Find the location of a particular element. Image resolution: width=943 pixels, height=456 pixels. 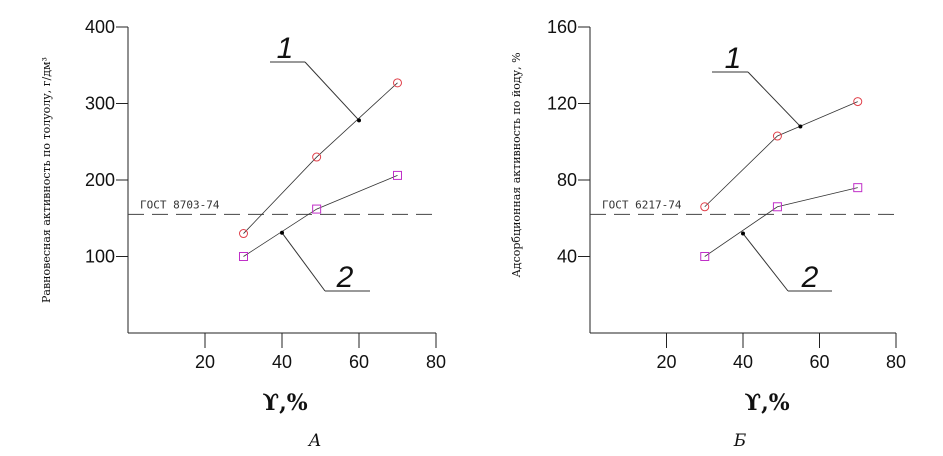

panel-caption: Б is located at coordinates (740, 441).